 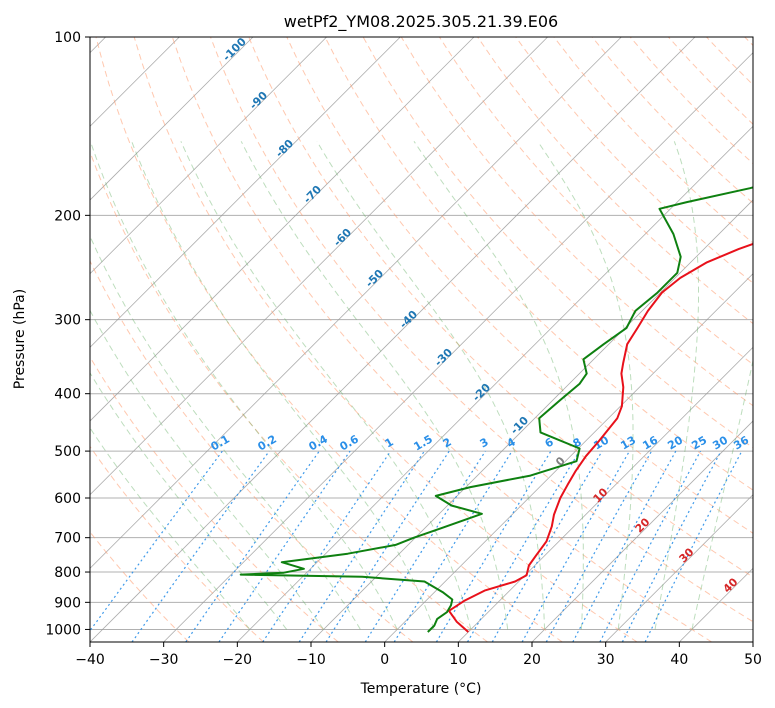 I want to click on mixing-ratio-label: 0.6, so click(x=350, y=442).